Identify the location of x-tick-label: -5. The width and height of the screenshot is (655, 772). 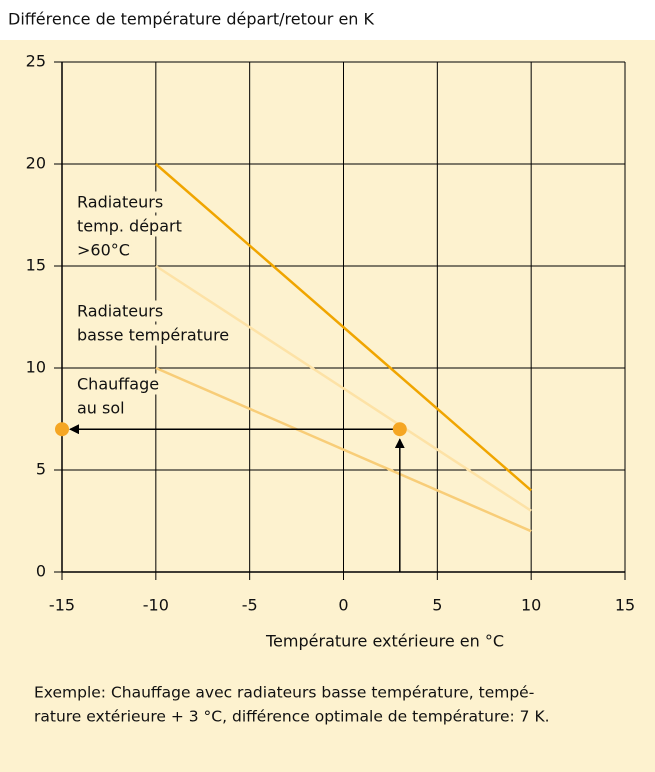
(250, 605).